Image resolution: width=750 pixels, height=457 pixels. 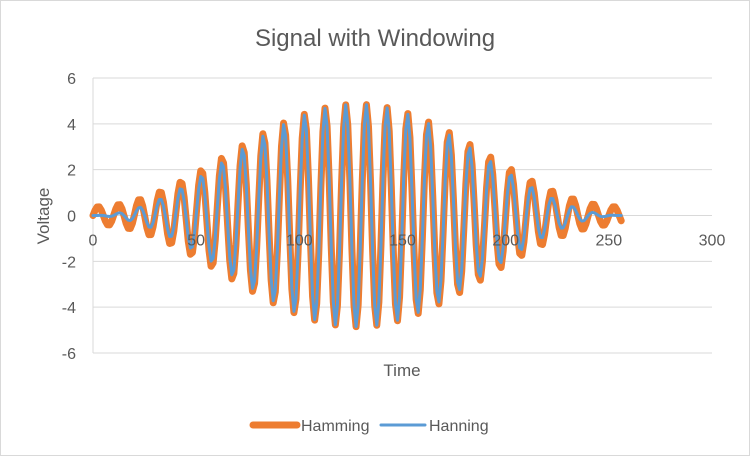 What do you see at coordinates (375, 38) in the screenshot?
I see `chart-title: Signal with Windowing` at bounding box center [375, 38].